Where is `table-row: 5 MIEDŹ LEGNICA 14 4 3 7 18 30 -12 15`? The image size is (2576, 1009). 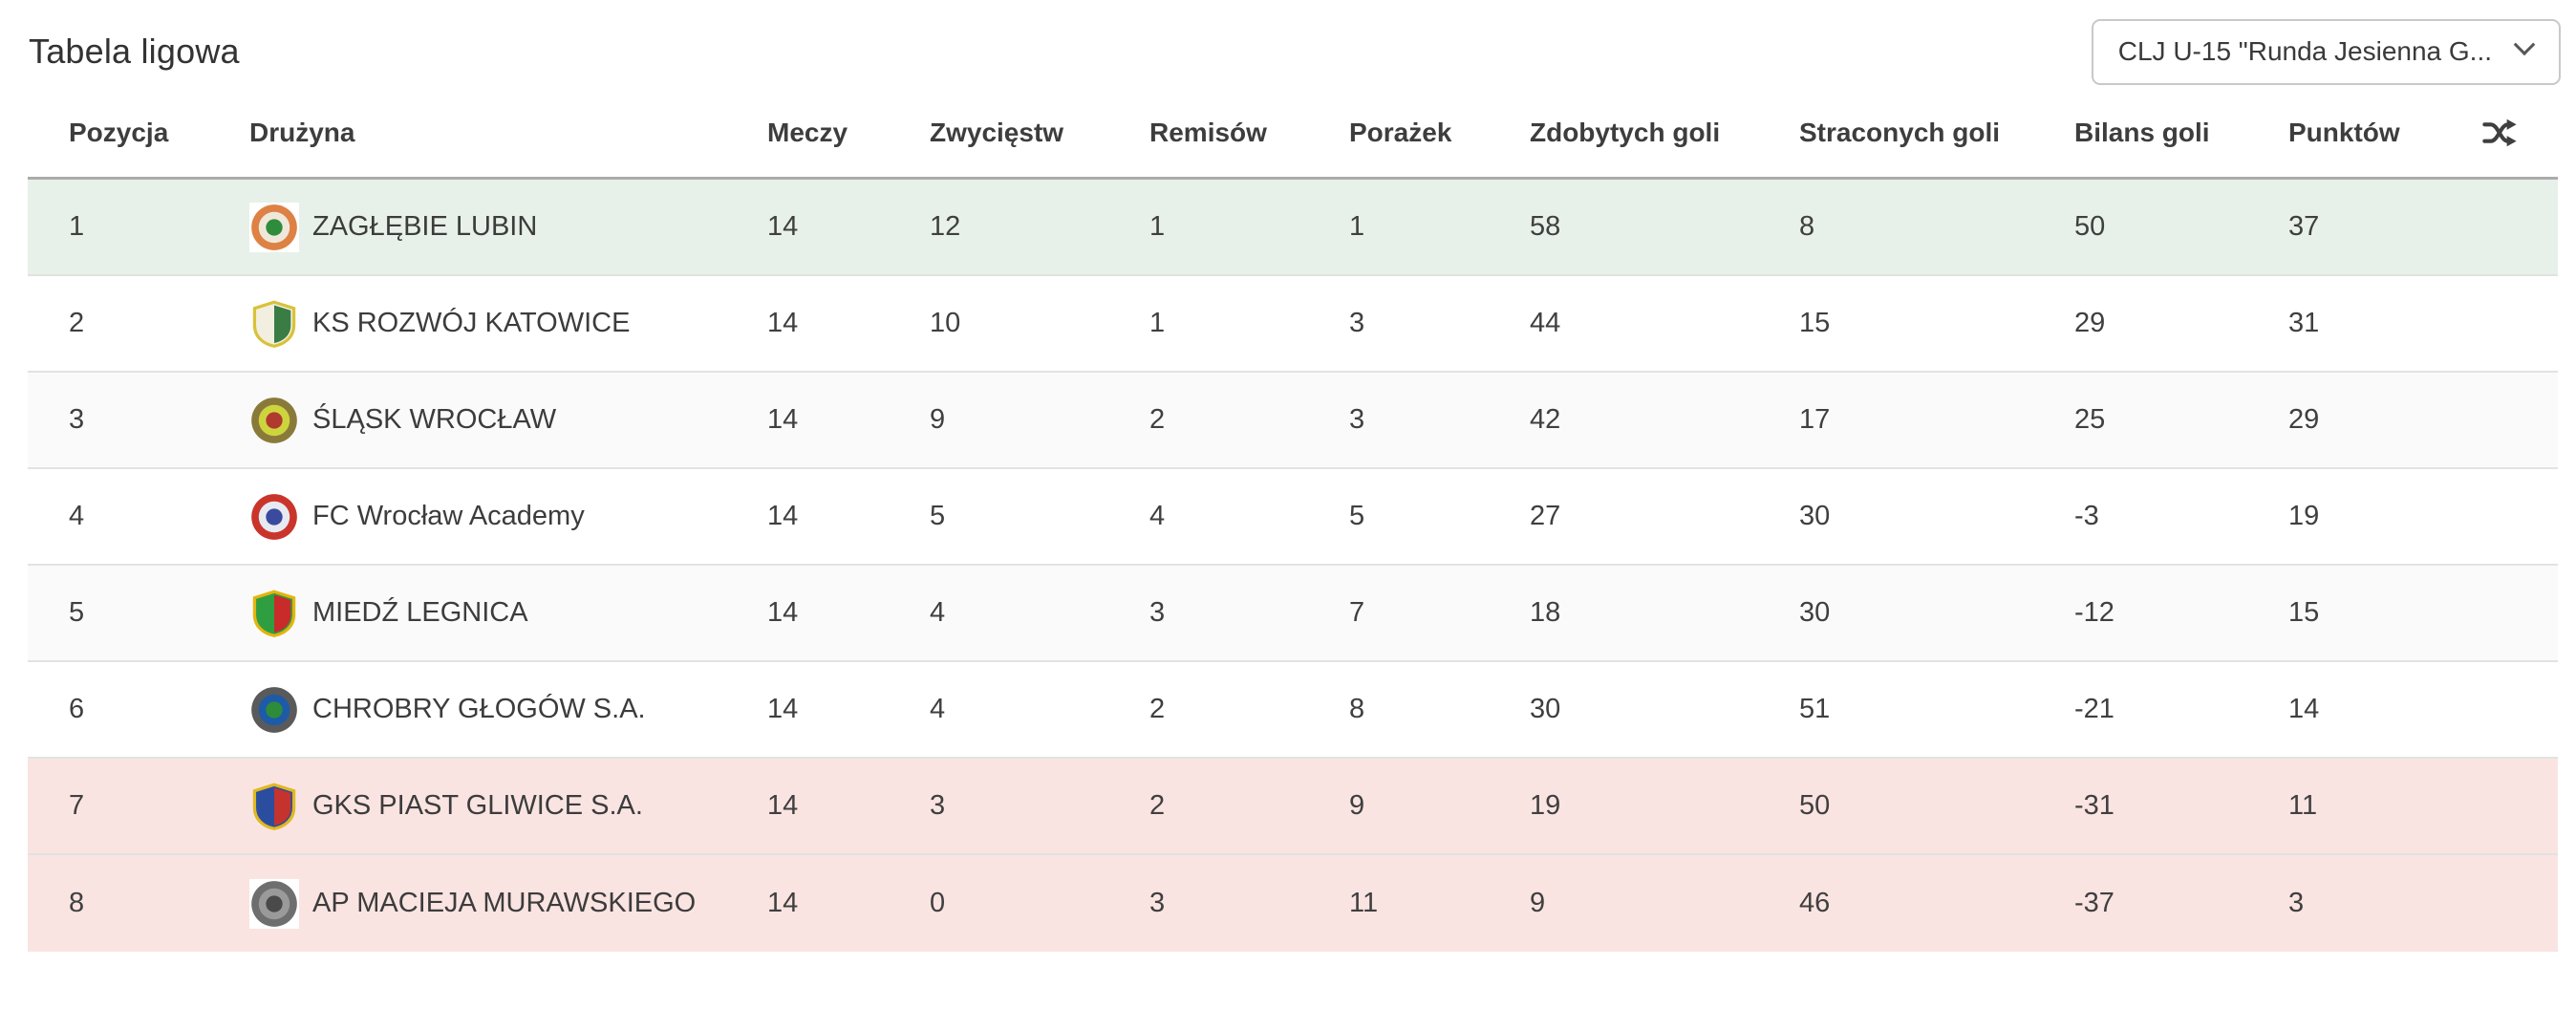 table-row: 5 MIEDŹ LEGNICA 14 4 3 7 18 30 -12 15 is located at coordinates (1293, 614).